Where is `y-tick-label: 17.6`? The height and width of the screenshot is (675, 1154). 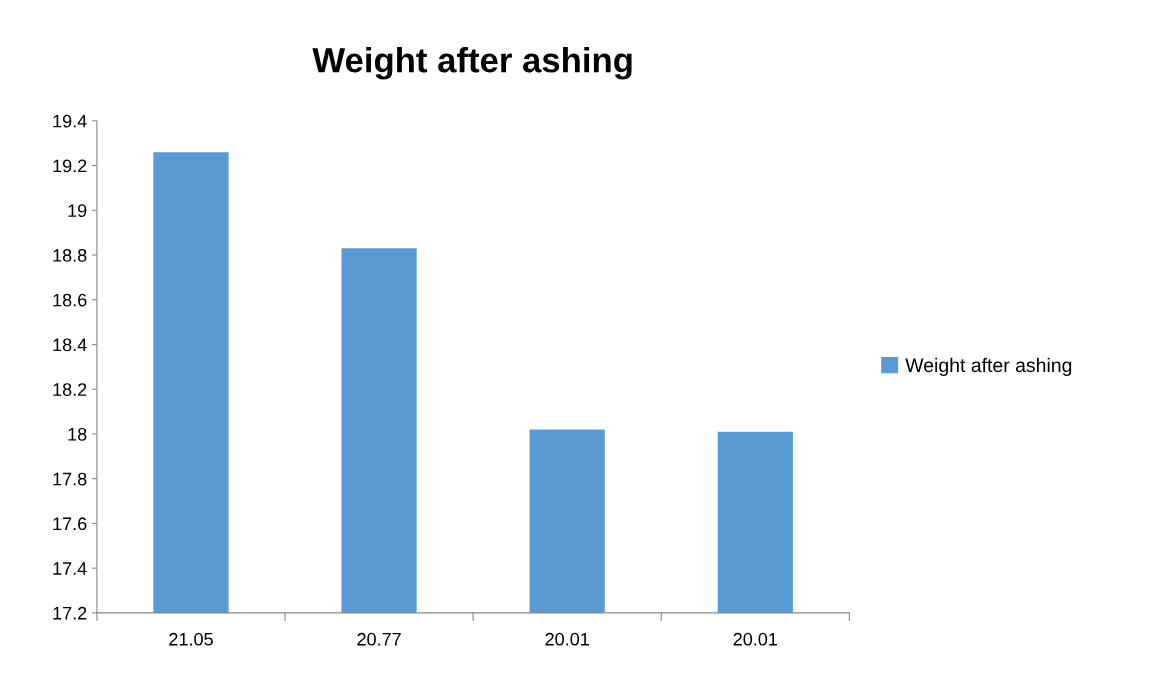 y-tick-label: 17.6 is located at coordinates (70, 524).